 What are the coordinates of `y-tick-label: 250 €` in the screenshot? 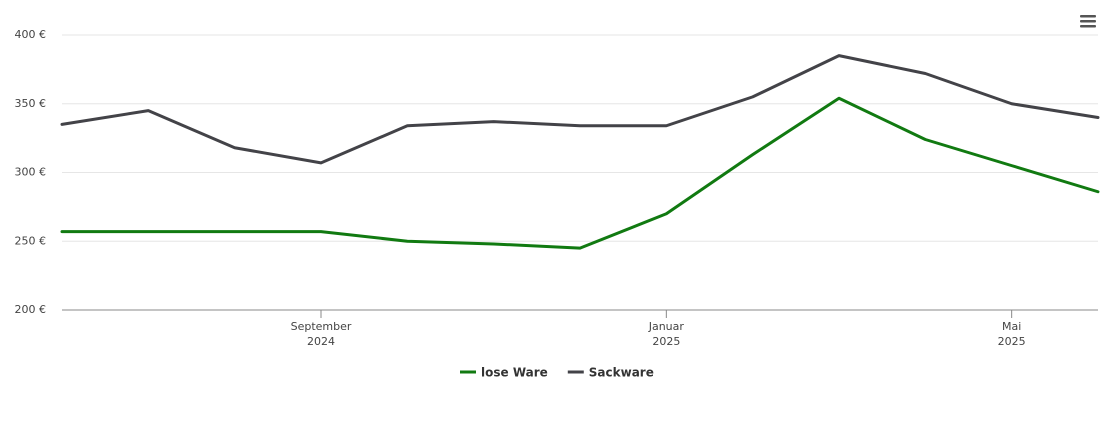 It's located at (31, 240).